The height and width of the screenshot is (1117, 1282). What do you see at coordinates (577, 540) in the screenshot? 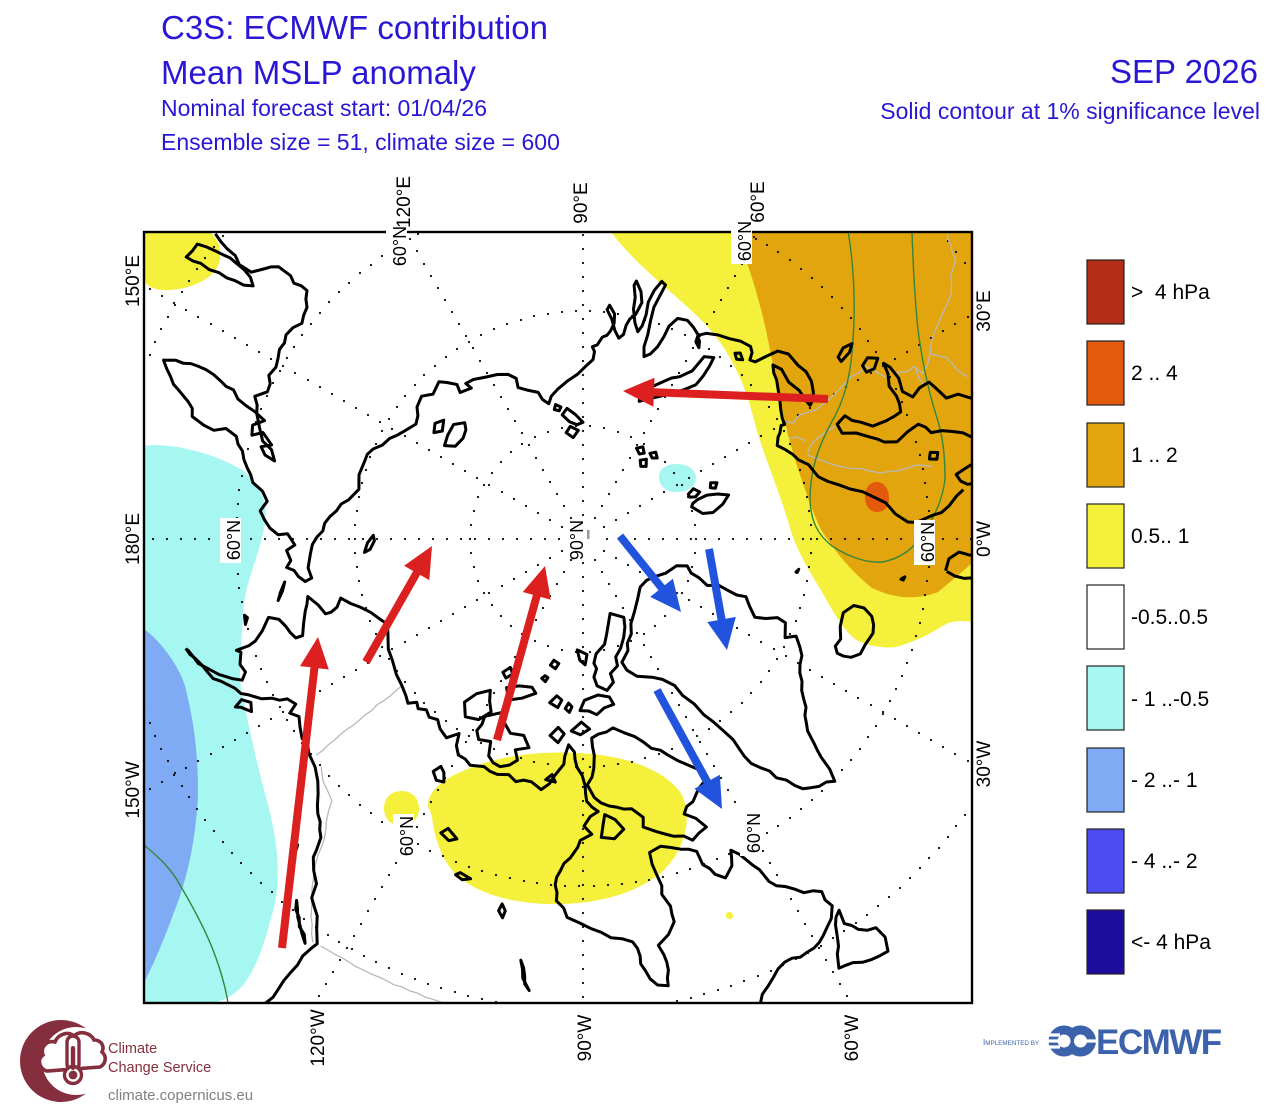
I see `svg-text: 90°N` at bounding box center [577, 540].